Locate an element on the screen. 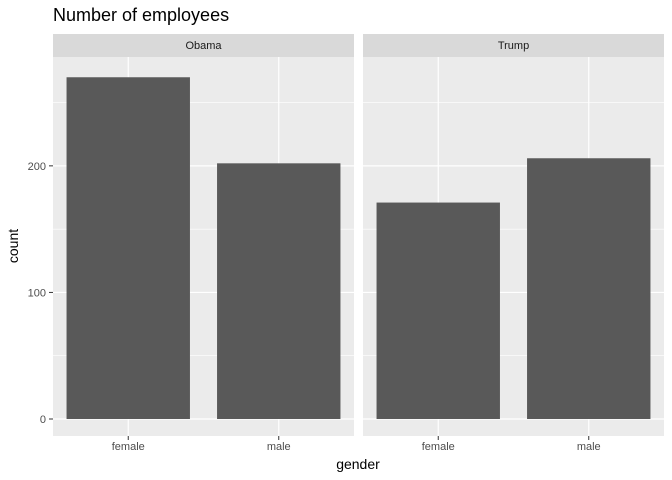 This screenshot has height=480, width=672. facet-label-obama: Obama is located at coordinates (203, 46).